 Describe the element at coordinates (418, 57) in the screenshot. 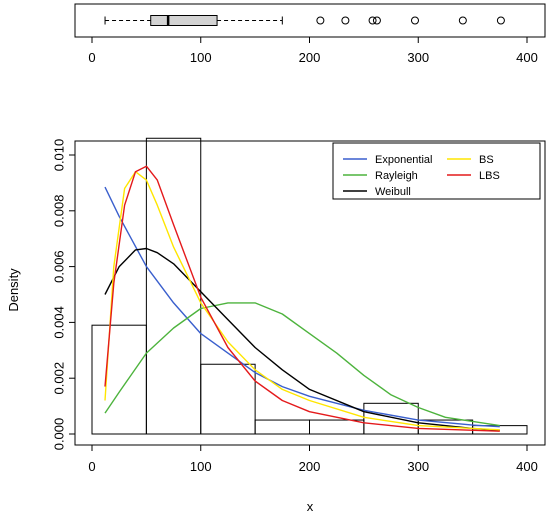

I see `boxplot-x-tick-label: 300` at that location.